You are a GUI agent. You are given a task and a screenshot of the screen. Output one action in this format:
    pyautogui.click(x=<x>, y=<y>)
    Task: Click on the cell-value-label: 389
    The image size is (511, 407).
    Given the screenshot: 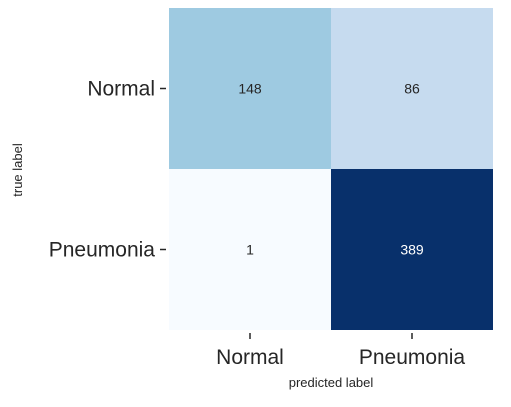 What is the action you would take?
    pyautogui.click(x=412, y=250)
    